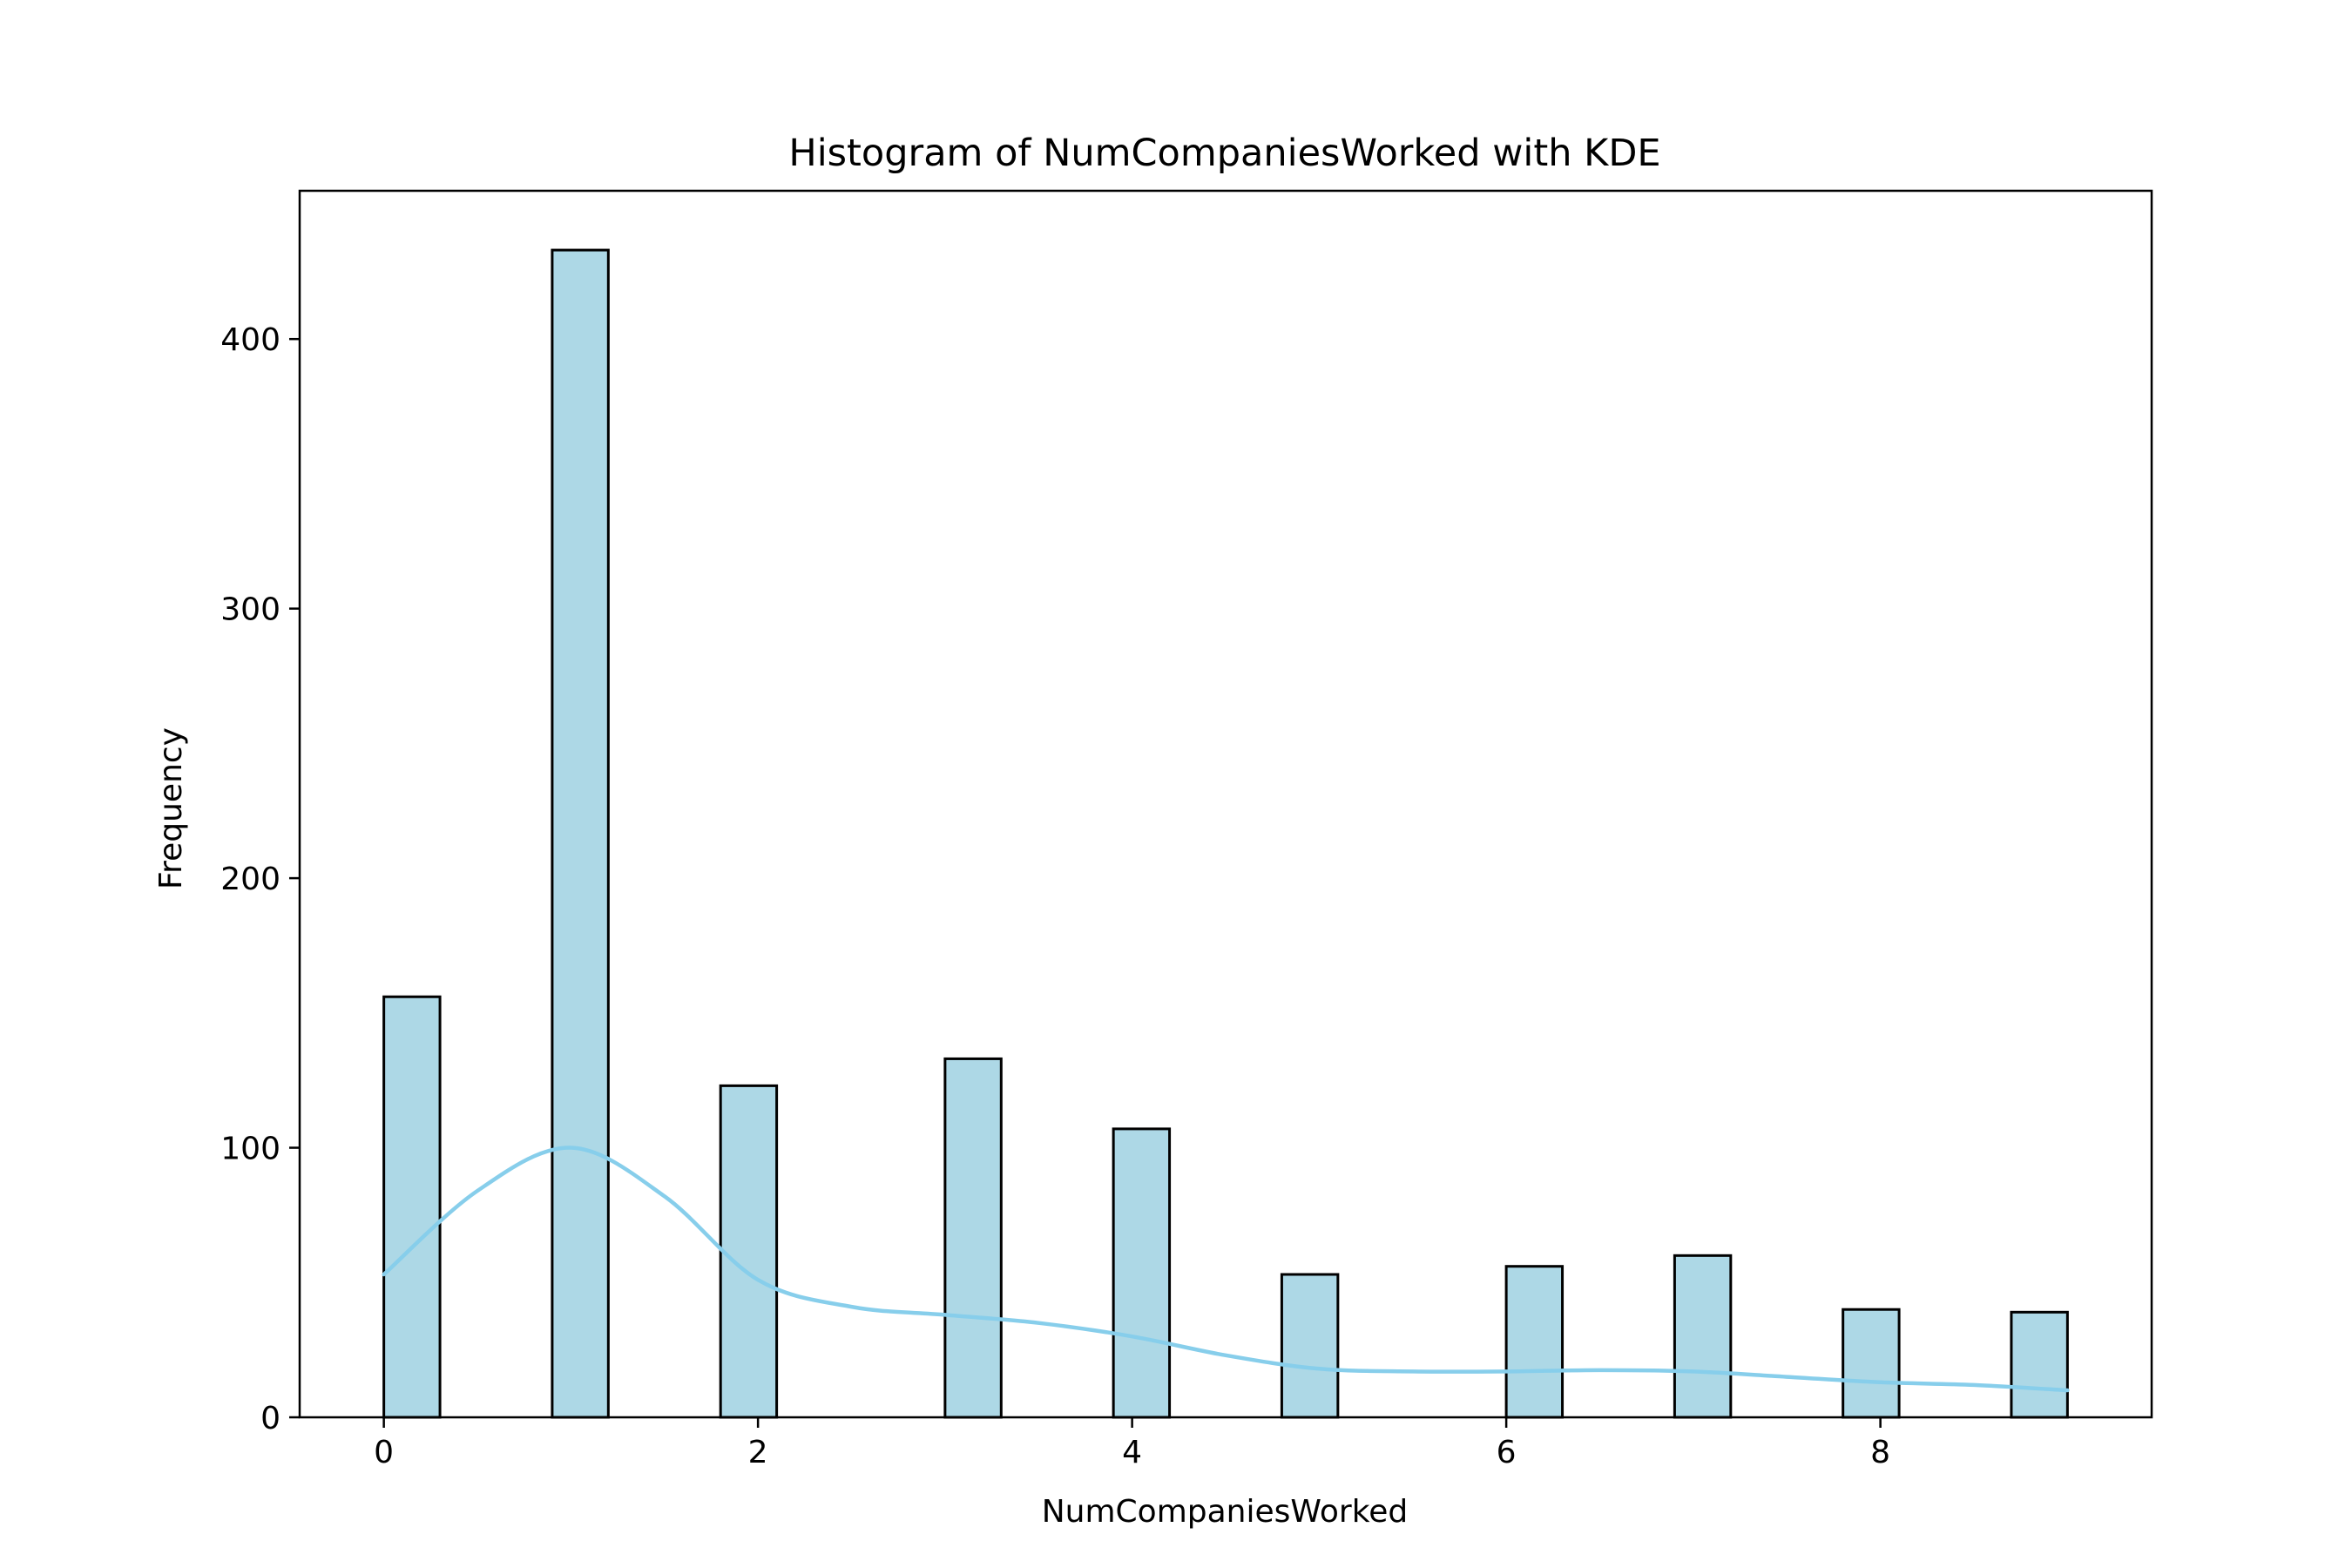 Image resolution: width=2352 pixels, height=1568 pixels. I want to click on chart-title: Histogram of NumCompaniesWorked with KDE, so click(1224, 153).